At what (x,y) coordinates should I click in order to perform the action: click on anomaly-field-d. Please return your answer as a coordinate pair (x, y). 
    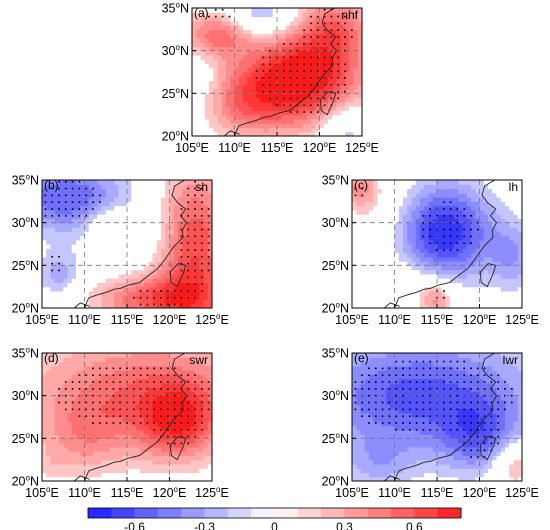
    Looking at the image, I should click on (127, 417).